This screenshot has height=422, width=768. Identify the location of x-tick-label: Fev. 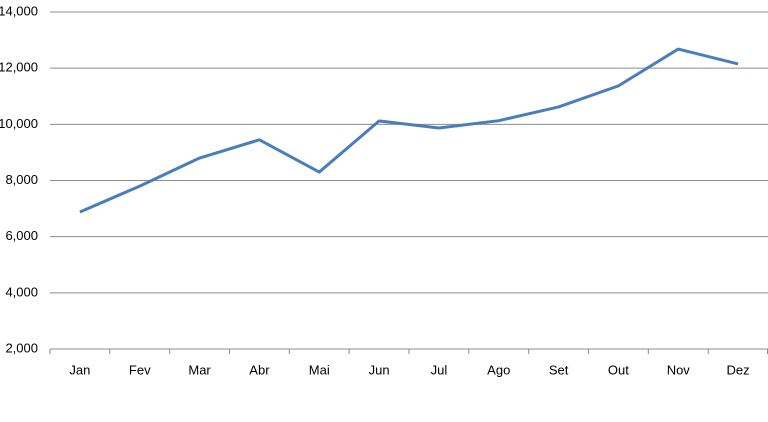
(140, 369).